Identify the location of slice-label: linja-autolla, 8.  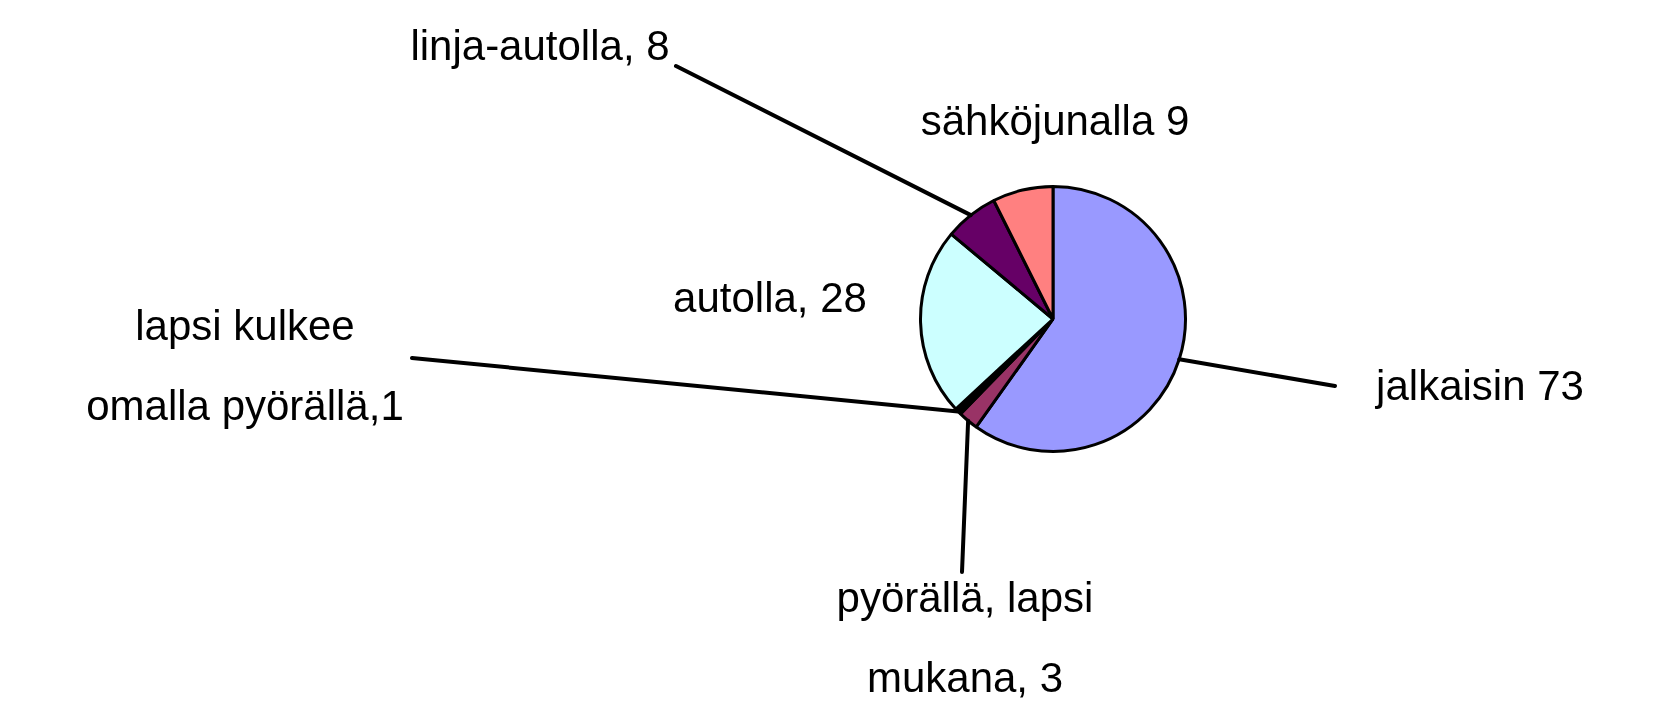
(540, 45).